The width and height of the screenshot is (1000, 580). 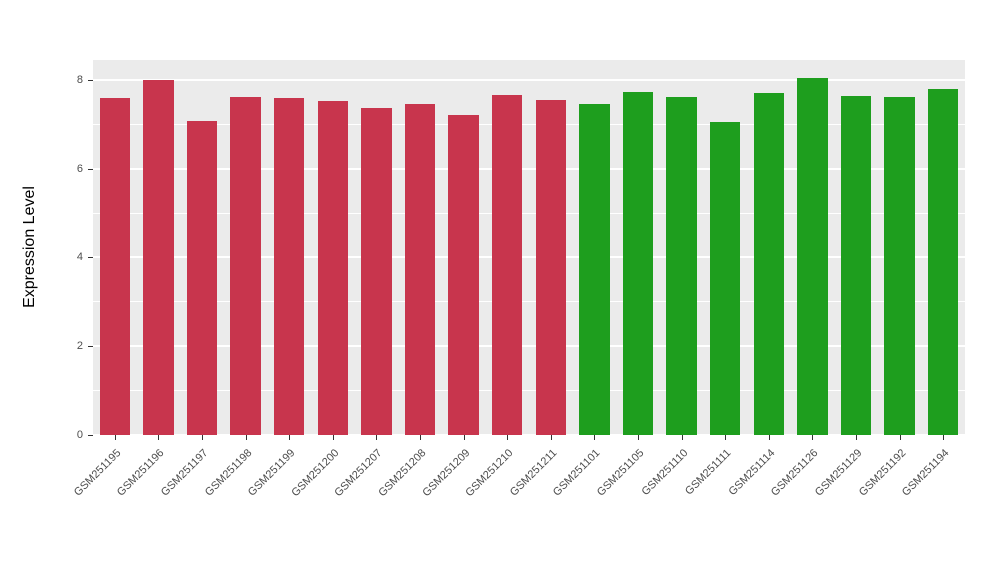 I want to click on bar-GSM251196, so click(x=158, y=257).